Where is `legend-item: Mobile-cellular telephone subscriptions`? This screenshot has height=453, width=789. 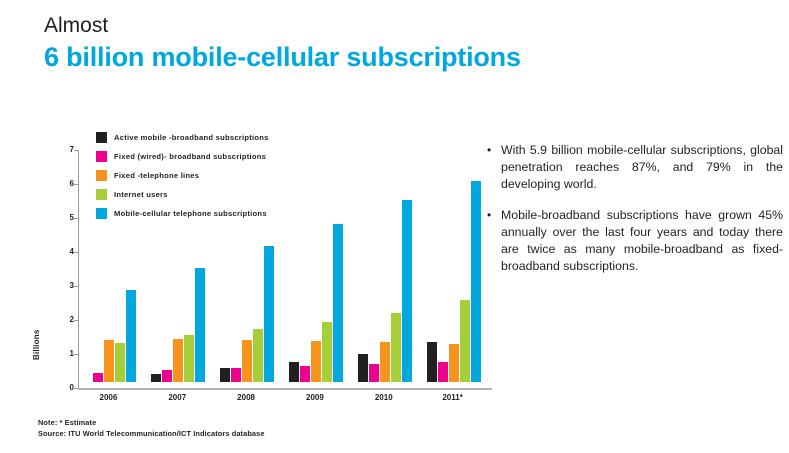
legend-item: Mobile-cellular telephone subscriptions is located at coordinates (211, 213).